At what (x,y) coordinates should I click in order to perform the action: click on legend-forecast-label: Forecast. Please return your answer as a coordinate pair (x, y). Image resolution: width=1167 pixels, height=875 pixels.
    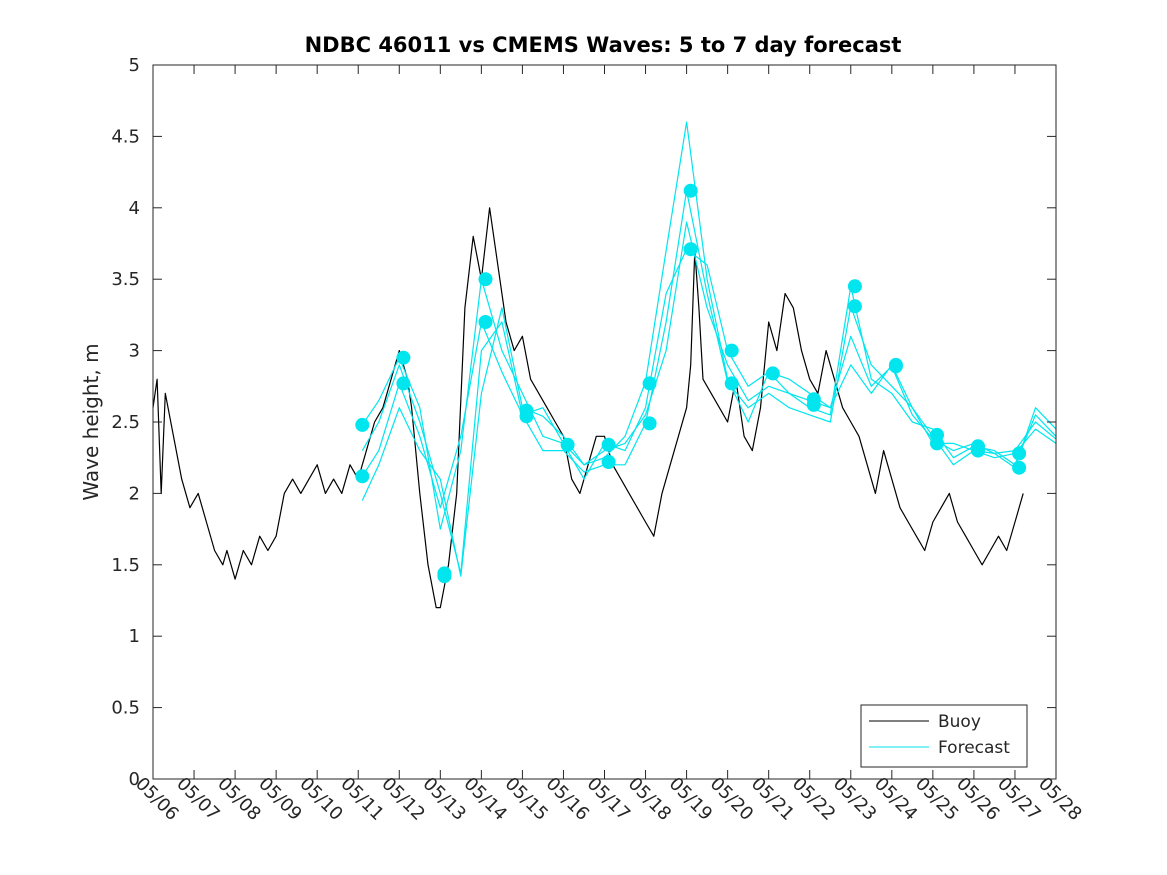
    Looking at the image, I should click on (974, 748).